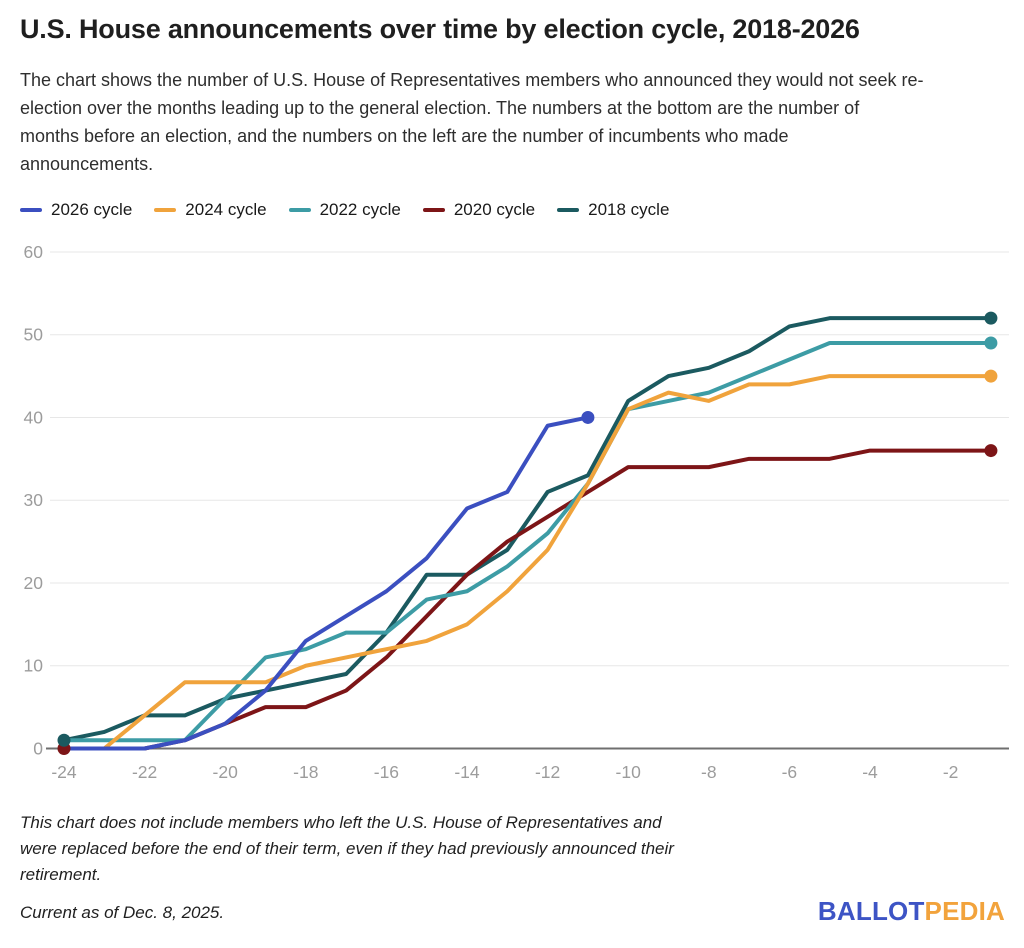  What do you see at coordinates (494, 209) in the screenshot?
I see `legend-label: 2020 cycle` at bounding box center [494, 209].